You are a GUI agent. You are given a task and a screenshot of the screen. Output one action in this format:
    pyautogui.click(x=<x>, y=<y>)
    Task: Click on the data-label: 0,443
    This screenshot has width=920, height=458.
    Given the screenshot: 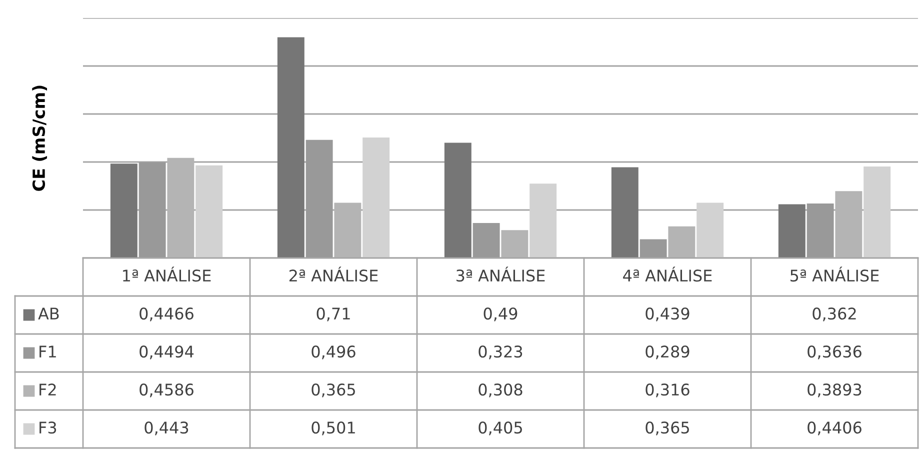 What is the action you would take?
    pyautogui.click(x=166, y=429)
    